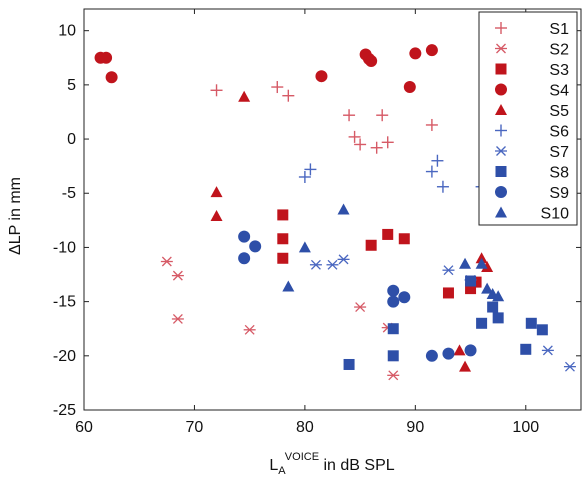 This screenshot has width=586, height=480. What do you see at coordinates (501, 28) in the screenshot?
I see `legend-marker-s1` at bounding box center [501, 28].